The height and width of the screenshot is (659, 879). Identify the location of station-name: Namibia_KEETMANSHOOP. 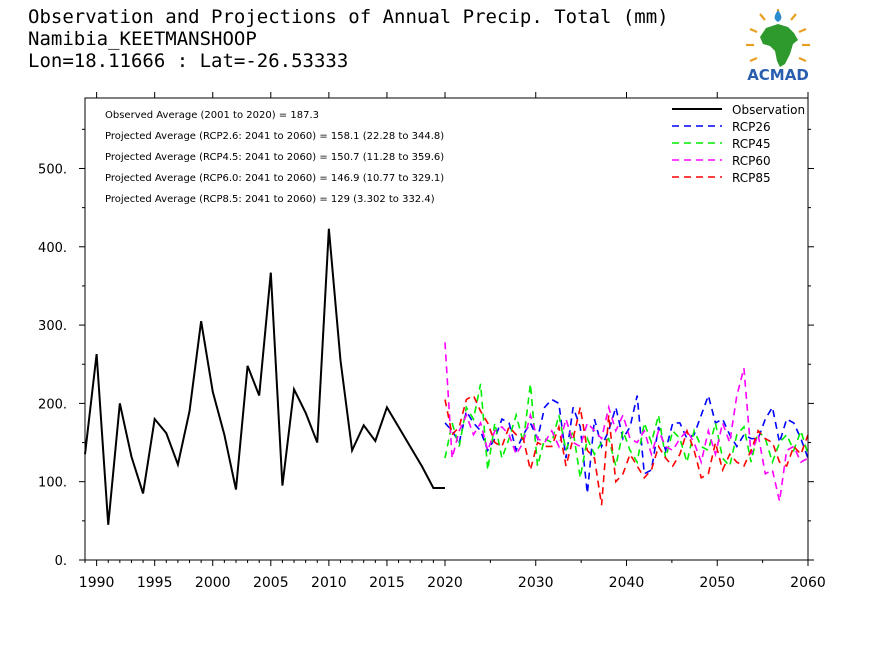
(142, 39).